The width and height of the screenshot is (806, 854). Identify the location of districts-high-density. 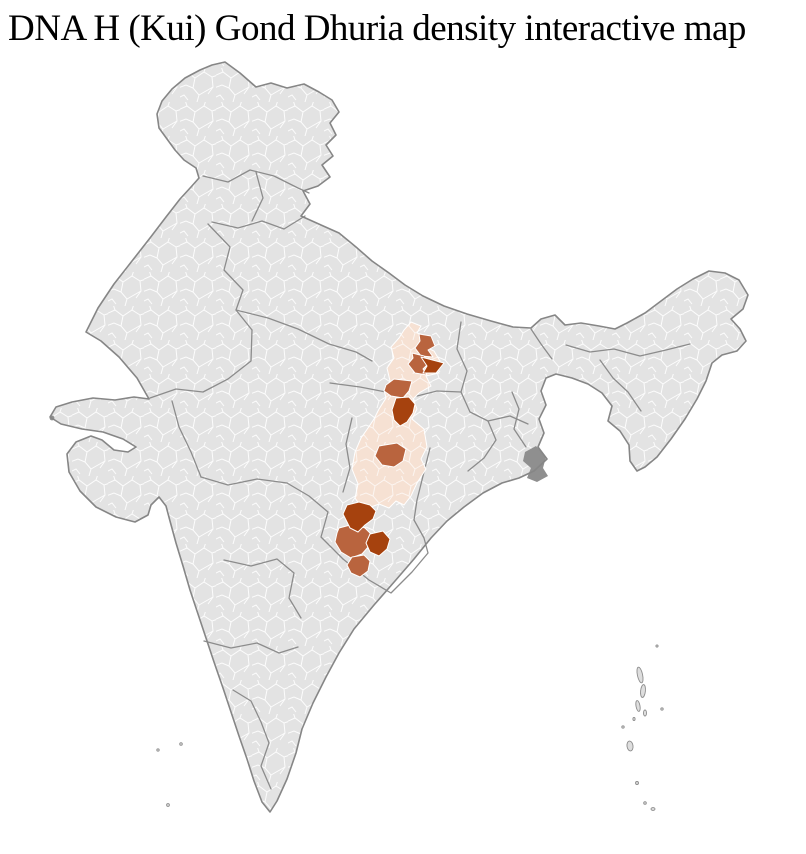
(393, 456).